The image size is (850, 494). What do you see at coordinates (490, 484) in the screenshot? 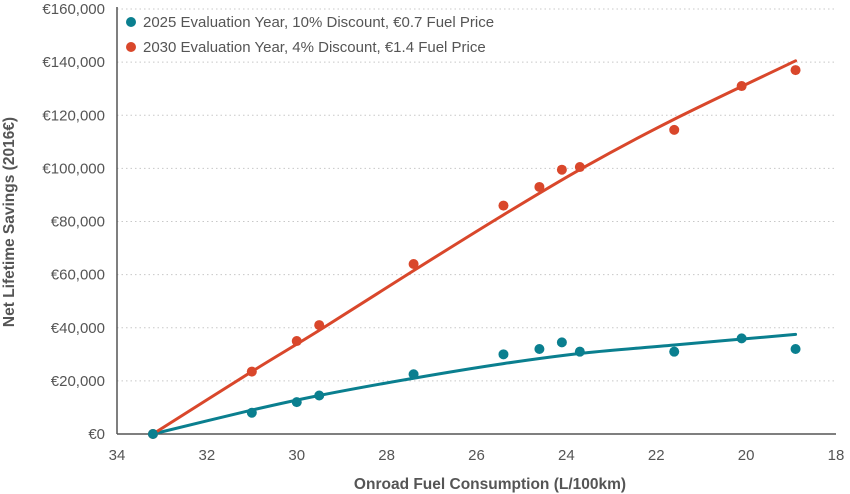
I see `x-axis-label: Onroad Fuel Consumption (L/100km)` at bounding box center [490, 484].